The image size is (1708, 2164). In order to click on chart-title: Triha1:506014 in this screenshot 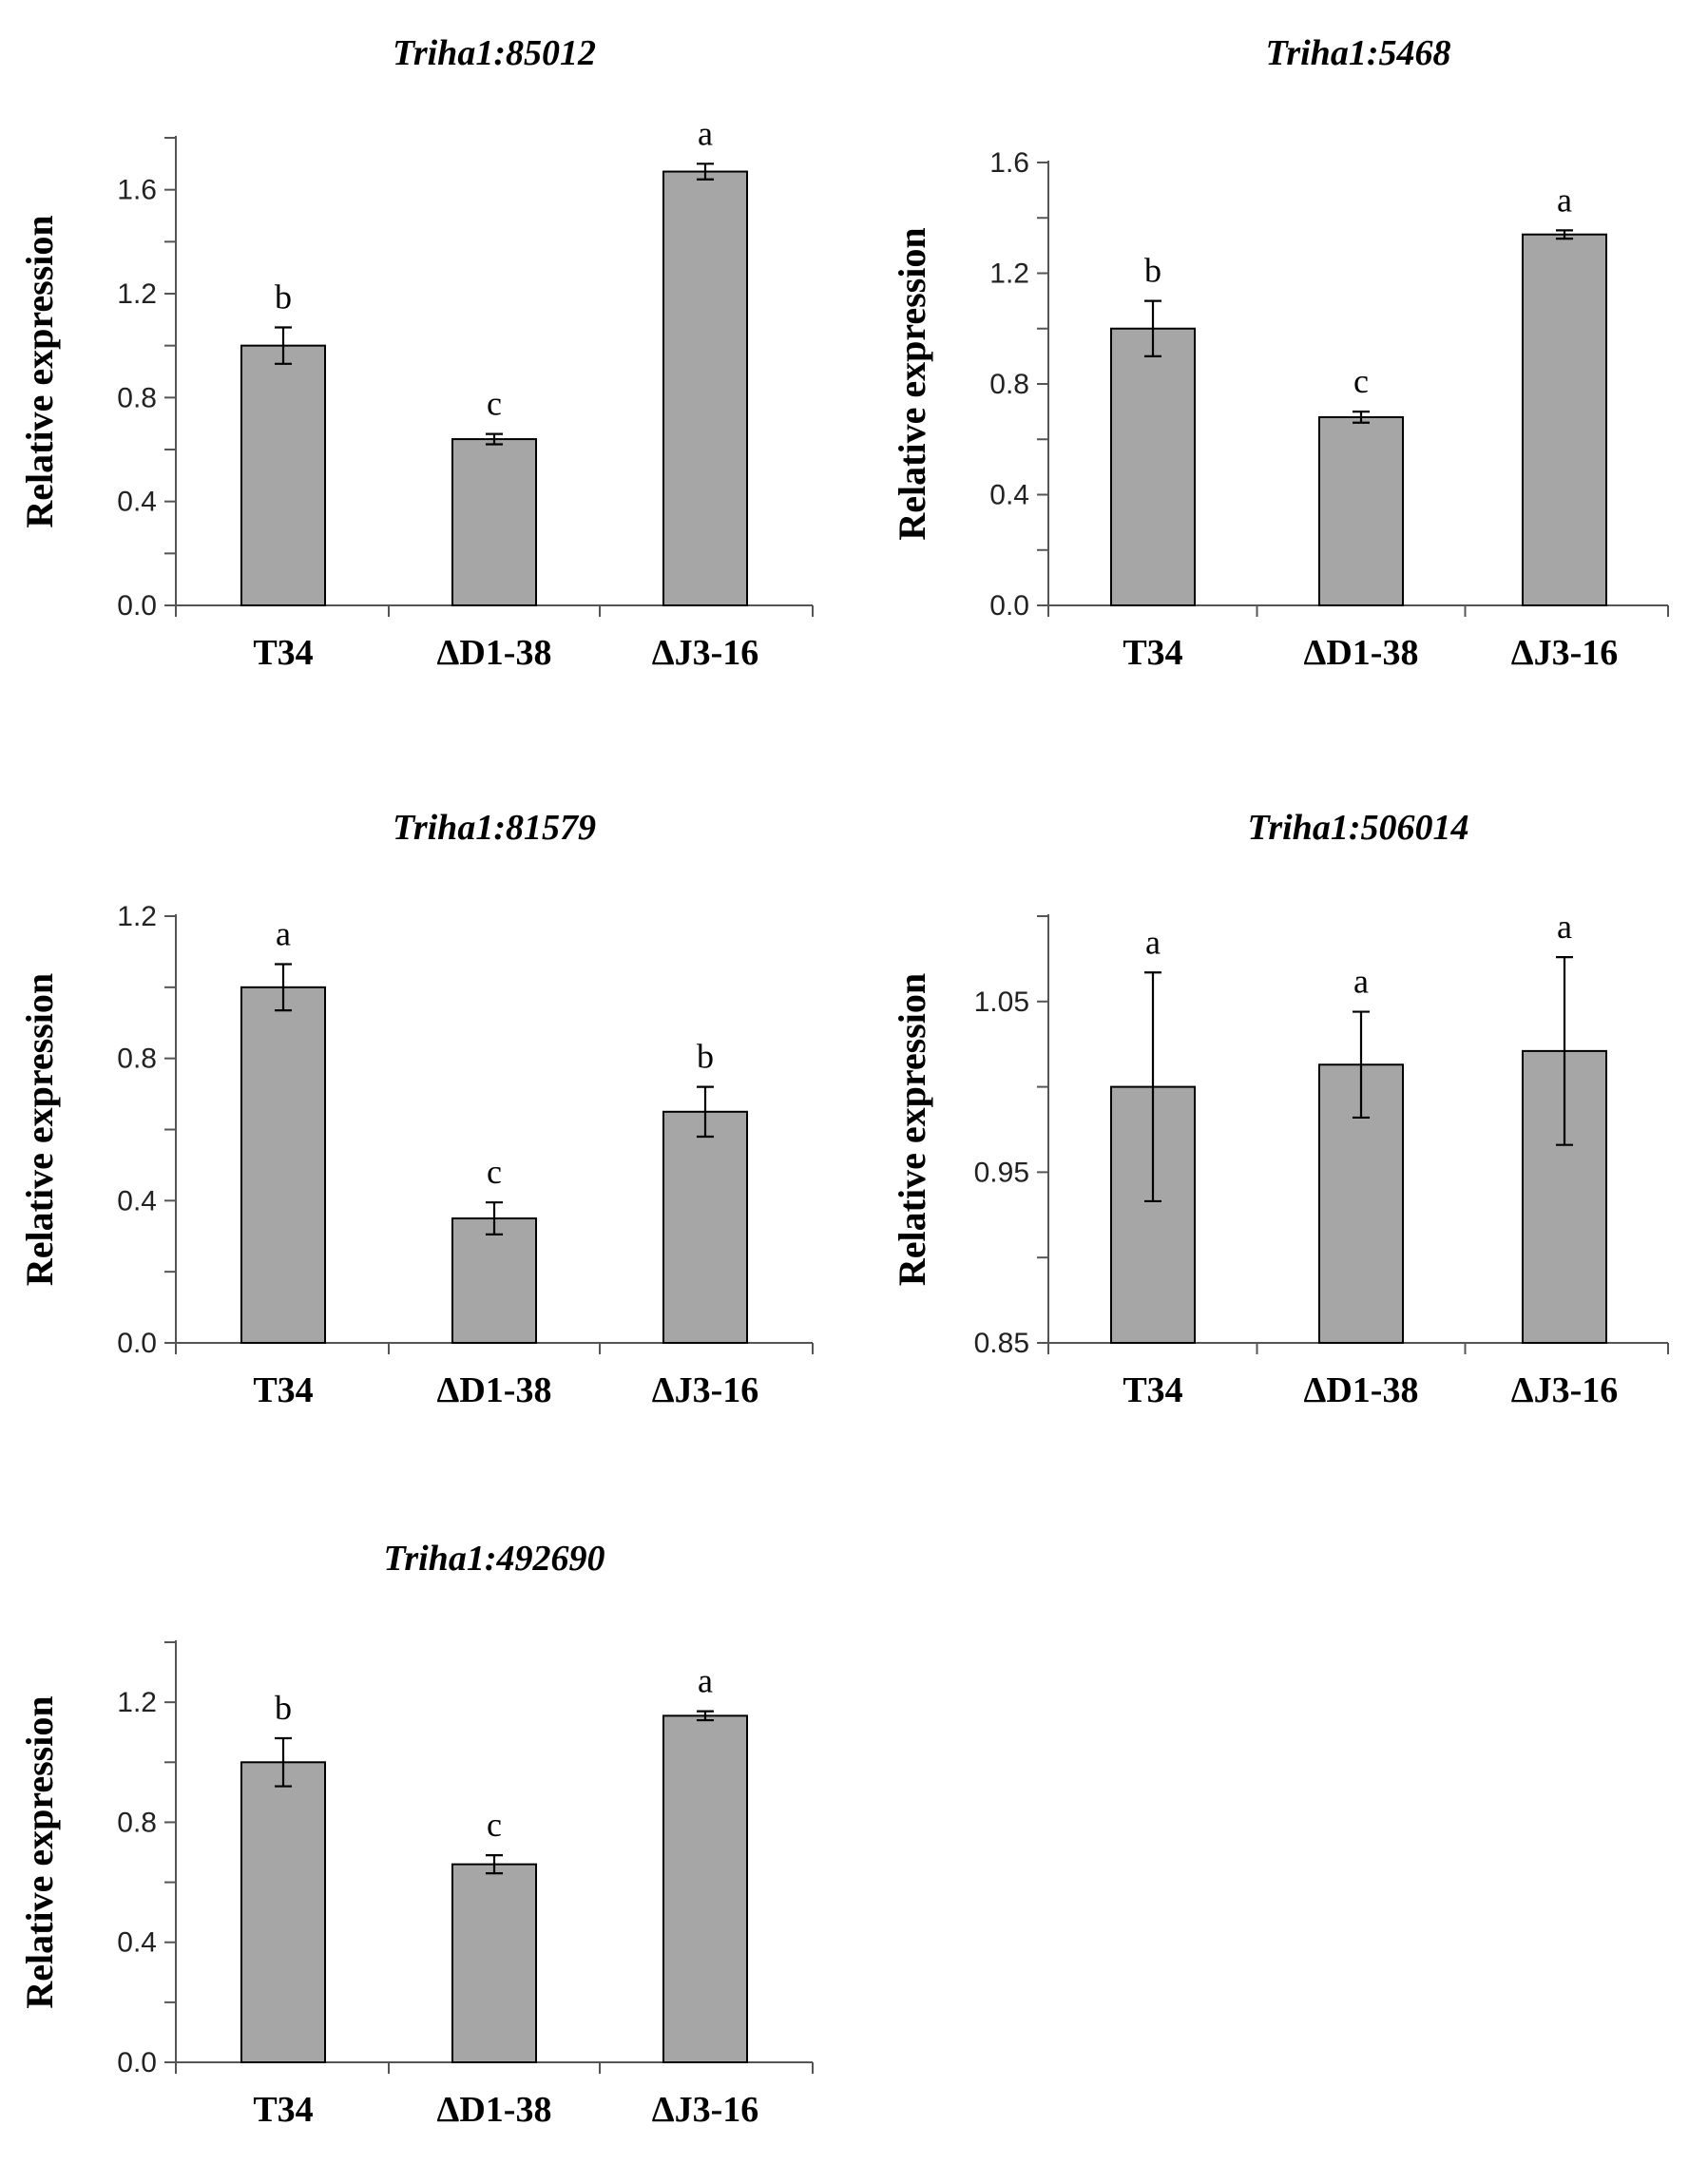, I will do `click(1358, 828)`.